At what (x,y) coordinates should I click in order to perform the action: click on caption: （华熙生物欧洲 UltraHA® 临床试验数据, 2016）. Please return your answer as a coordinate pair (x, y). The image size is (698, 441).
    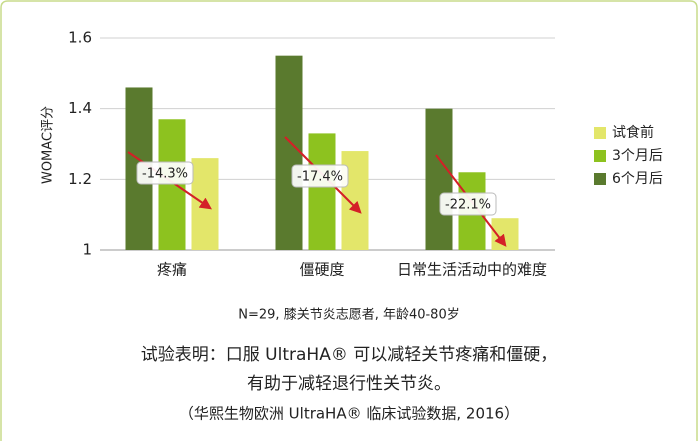
    Looking at the image, I should click on (349, 414).